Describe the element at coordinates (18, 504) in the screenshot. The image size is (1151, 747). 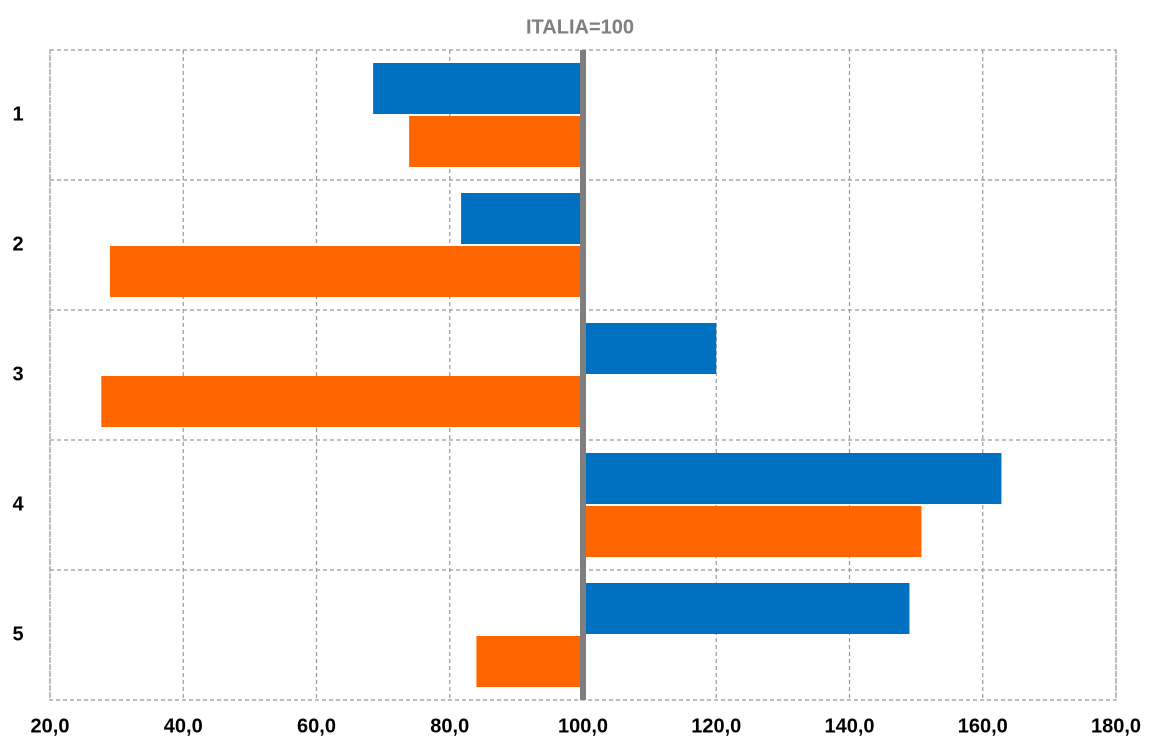
I see `y-tick-label: 4` at that location.